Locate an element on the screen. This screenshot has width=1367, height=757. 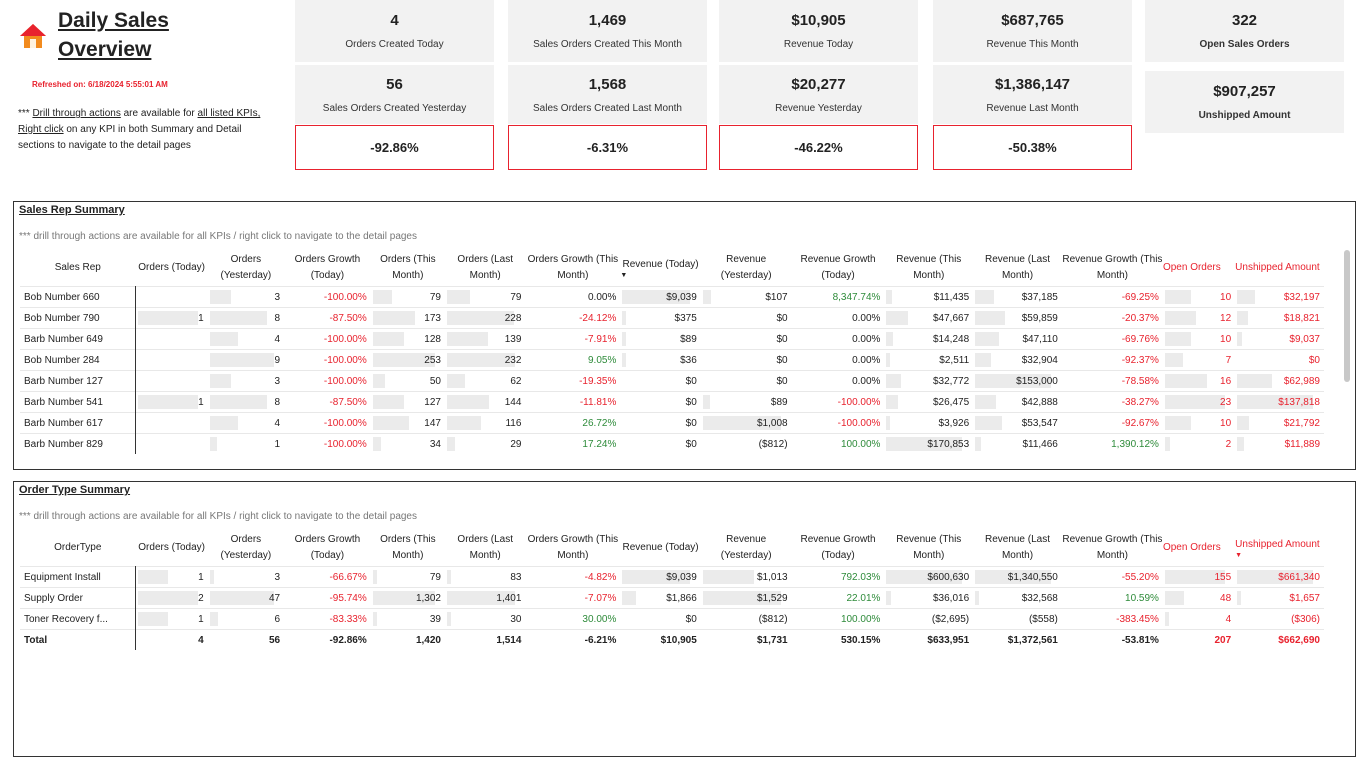
revenue-today-card: $10,905 Revenue Today is located at coordinates (818, 31).